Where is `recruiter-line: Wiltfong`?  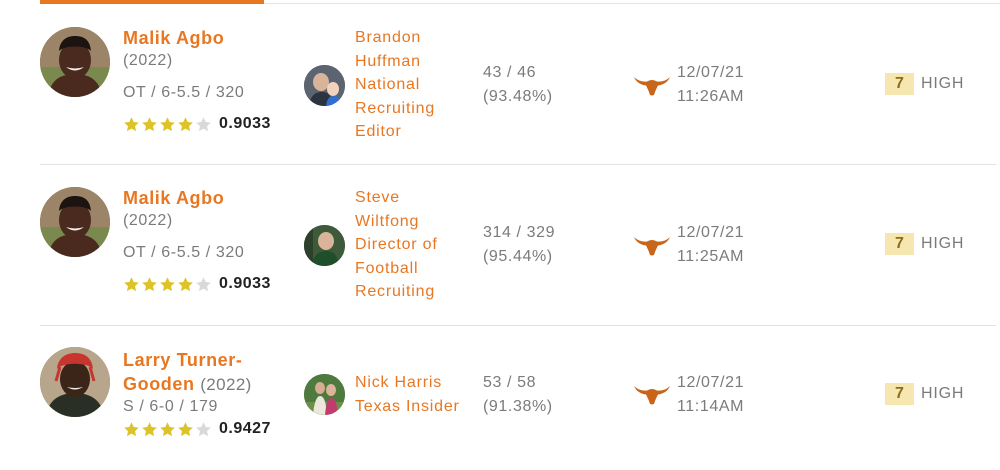 recruiter-line: Wiltfong is located at coordinates (387, 221).